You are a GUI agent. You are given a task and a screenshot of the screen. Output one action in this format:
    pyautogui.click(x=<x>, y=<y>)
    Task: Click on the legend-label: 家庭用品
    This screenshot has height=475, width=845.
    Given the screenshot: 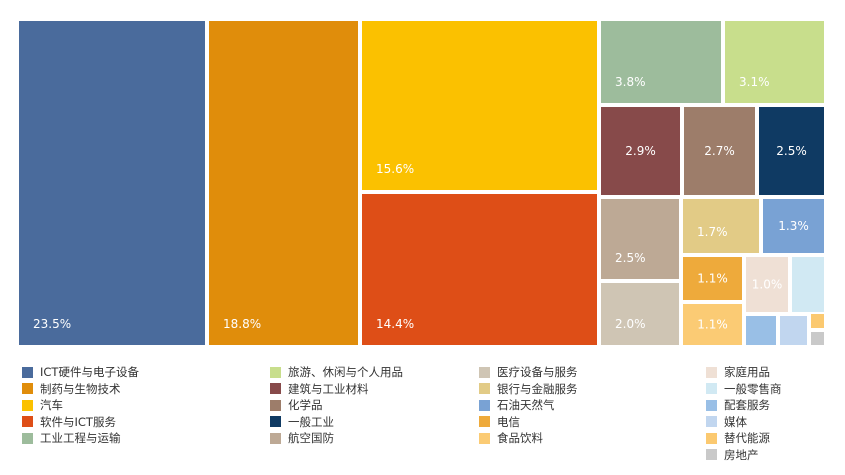 What is the action you would take?
    pyautogui.click(x=747, y=372)
    